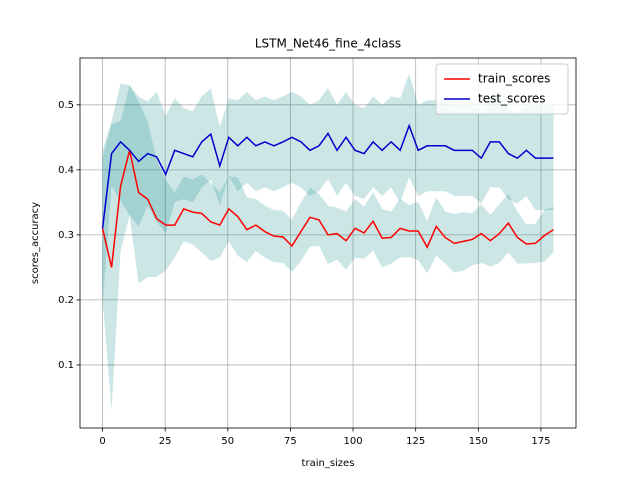 This screenshot has height=480, width=640. I want to click on x-tick-label: 150, so click(478, 441).